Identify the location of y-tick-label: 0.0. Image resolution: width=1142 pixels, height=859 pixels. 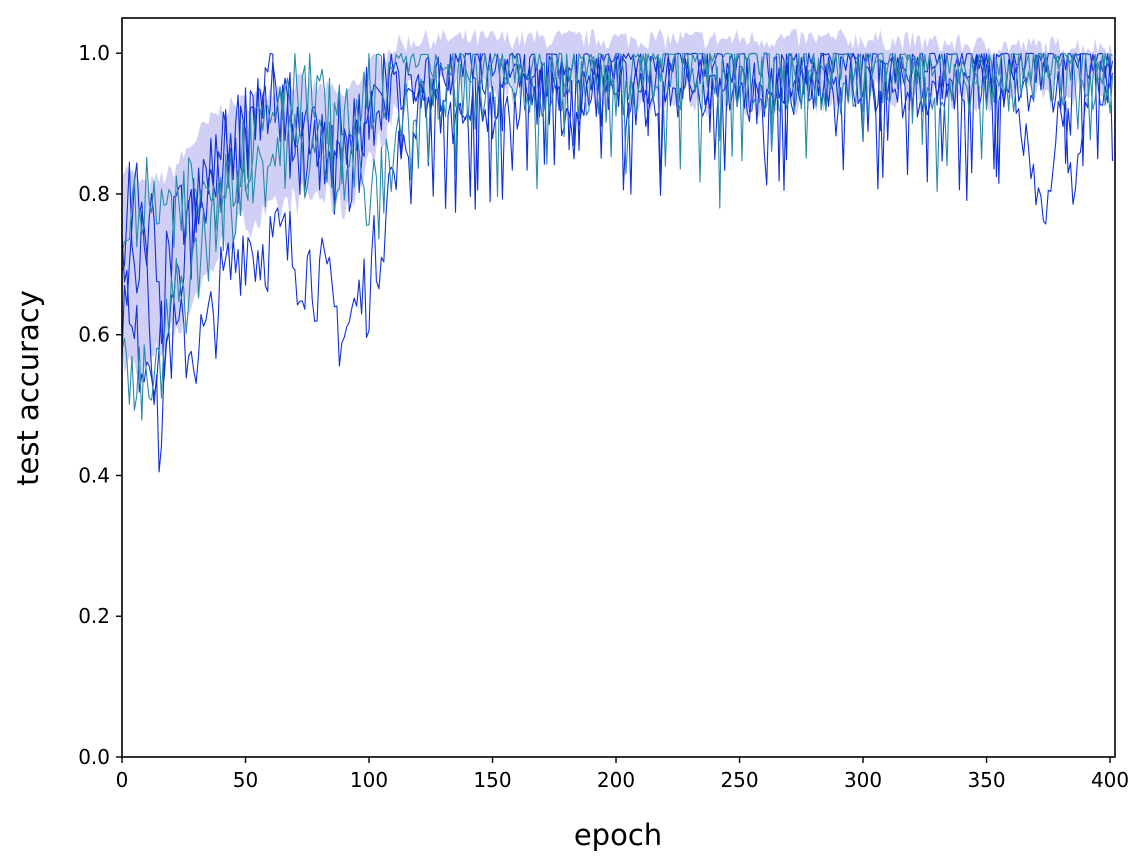
(94, 757).